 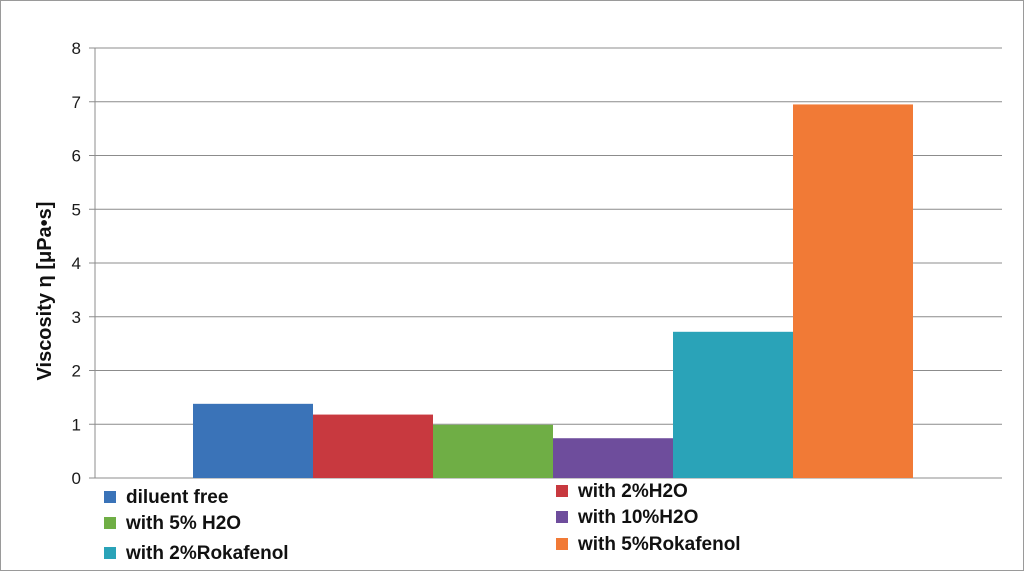 I want to click on legend-label-5: with 2%Rokafenol, so click(x=207, y=553).